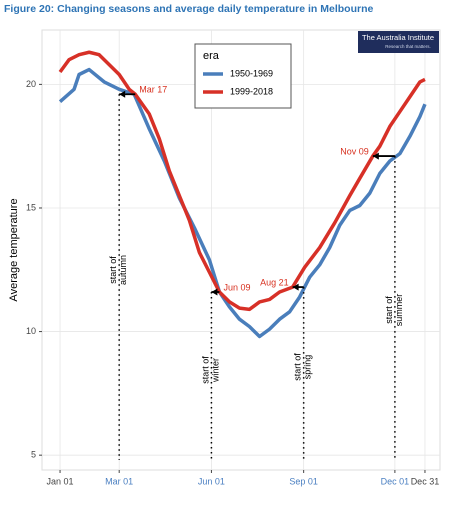 The image size is (455, 505). Describe the element at coordinates (251, 73) in the screenshot. I see `legend-label: 1950-1969` at that location.